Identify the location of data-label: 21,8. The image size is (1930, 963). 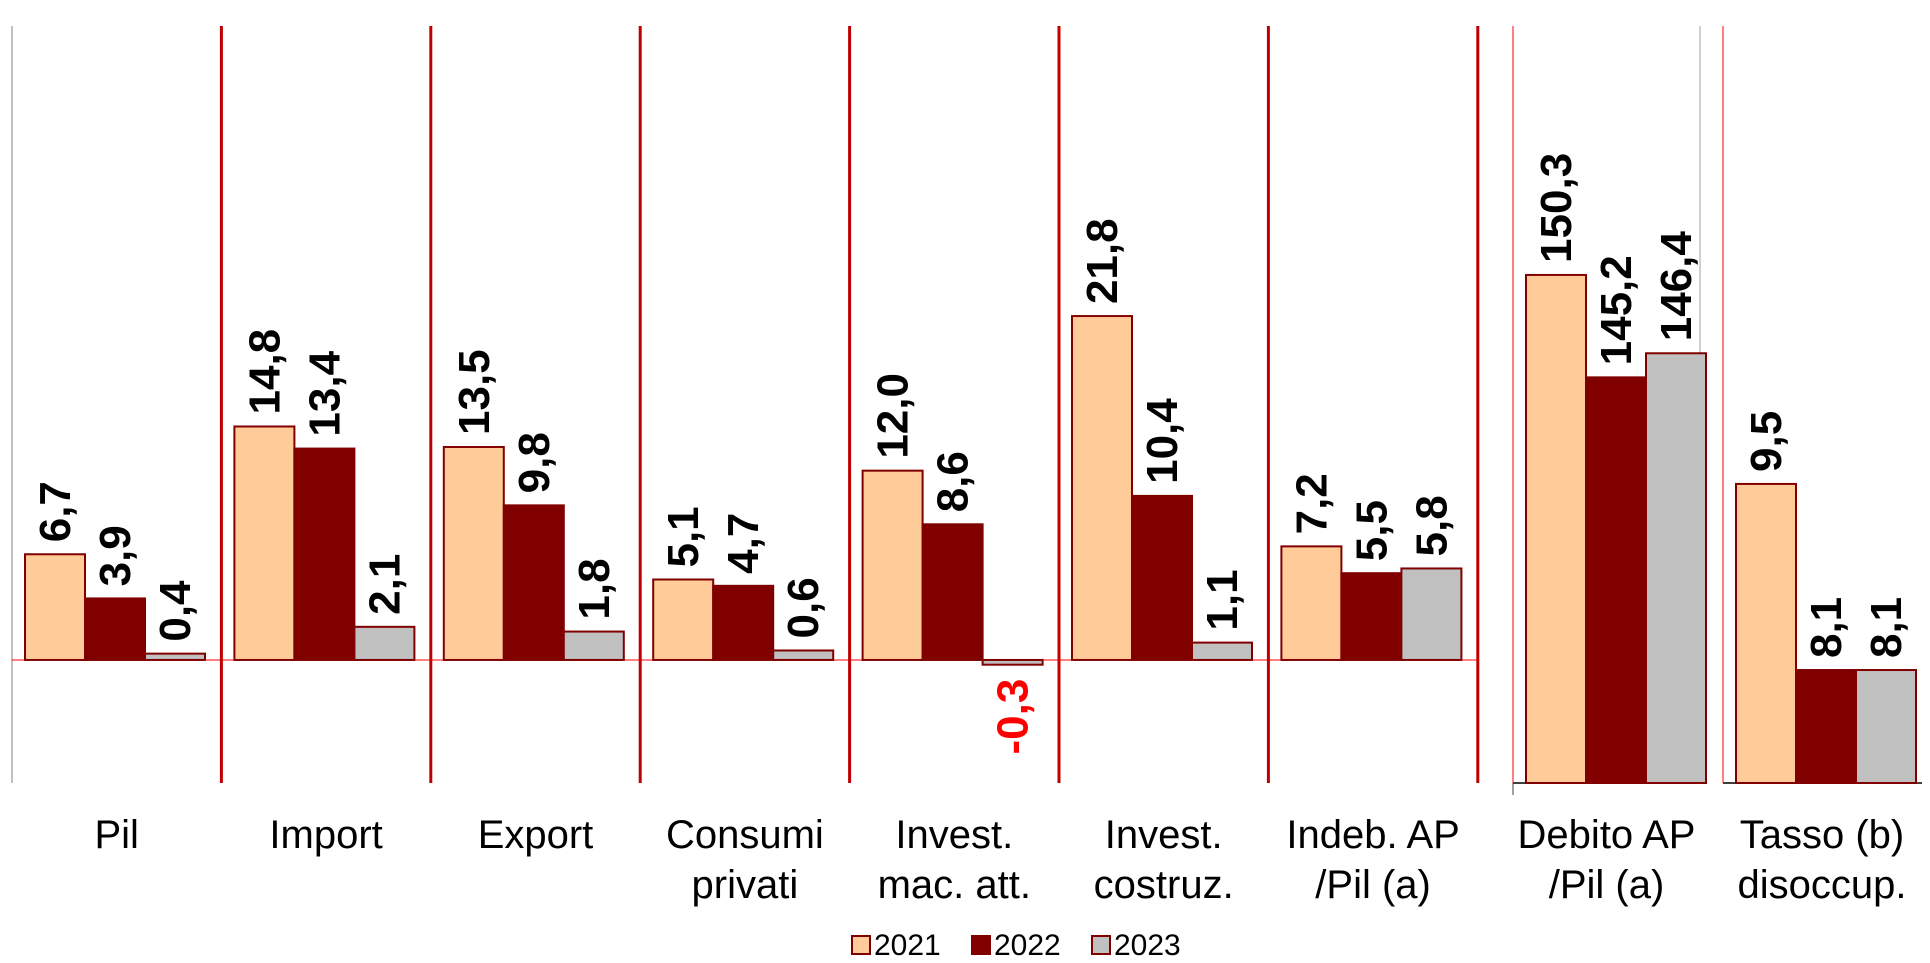
(1102, 261).